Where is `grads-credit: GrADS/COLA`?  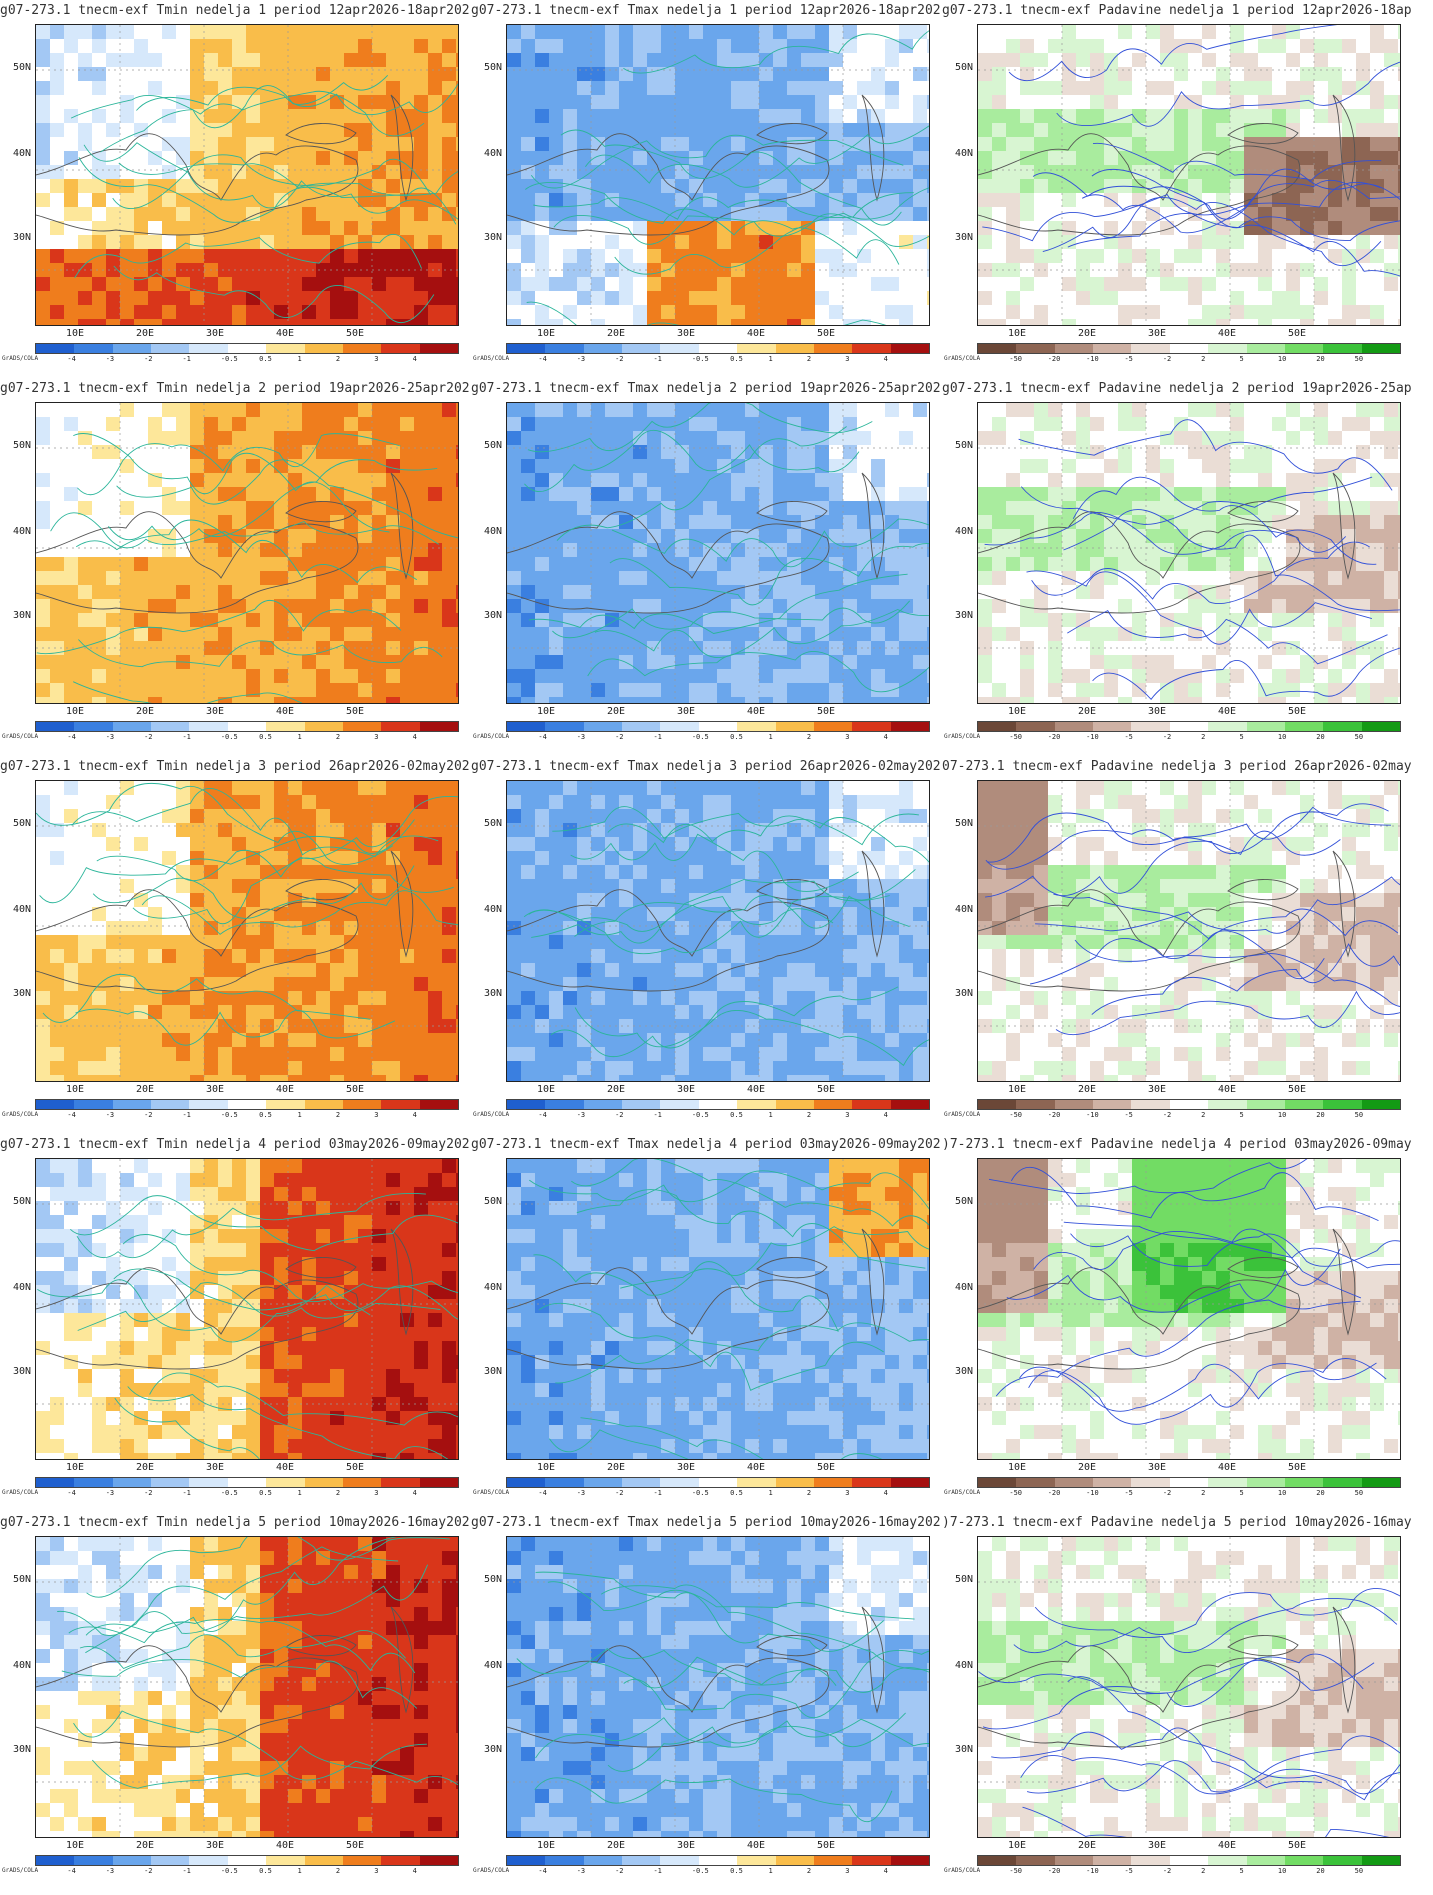 grads-credit: GrADS/COLA is located at coordinates (962, 1870).